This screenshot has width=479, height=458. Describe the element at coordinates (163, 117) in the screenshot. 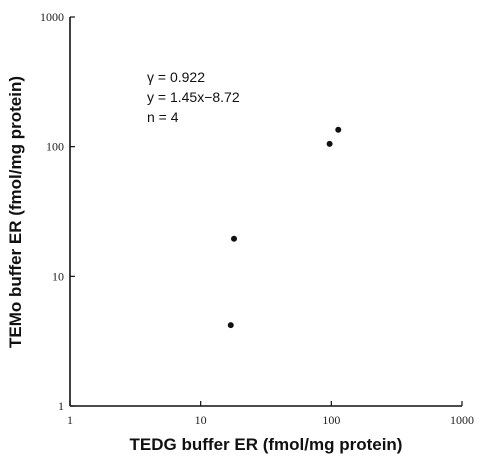

I see `annotation-n: n = 4` at that location.